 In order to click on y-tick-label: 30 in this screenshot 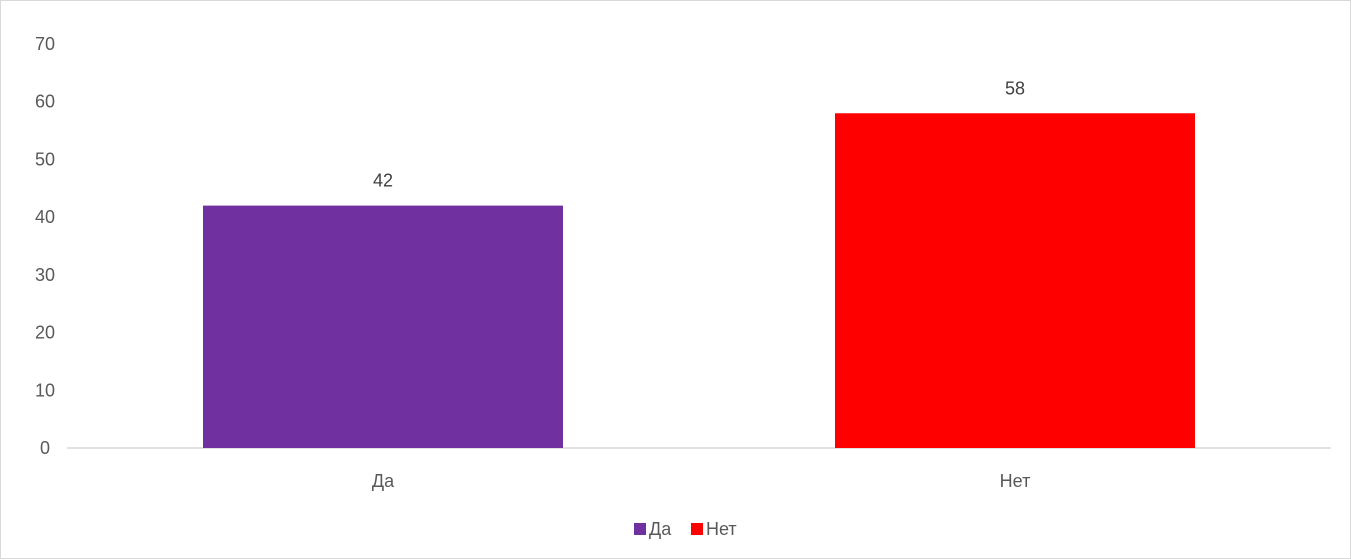, I will do `click(45, 275)`.